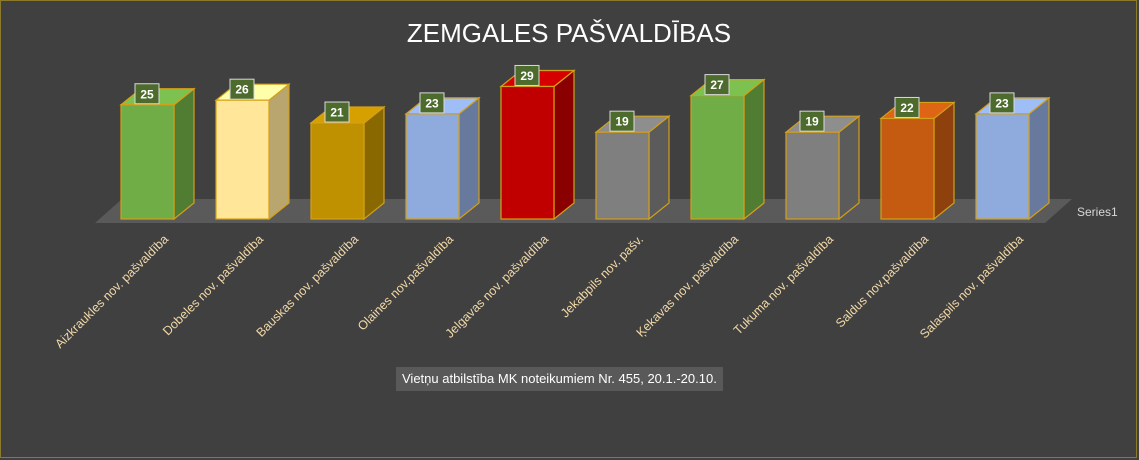  Describe the element at coordinates (497, 286) in the screenshot. I see `category-label: Jelgavas nov. pašvaldība` at that location.